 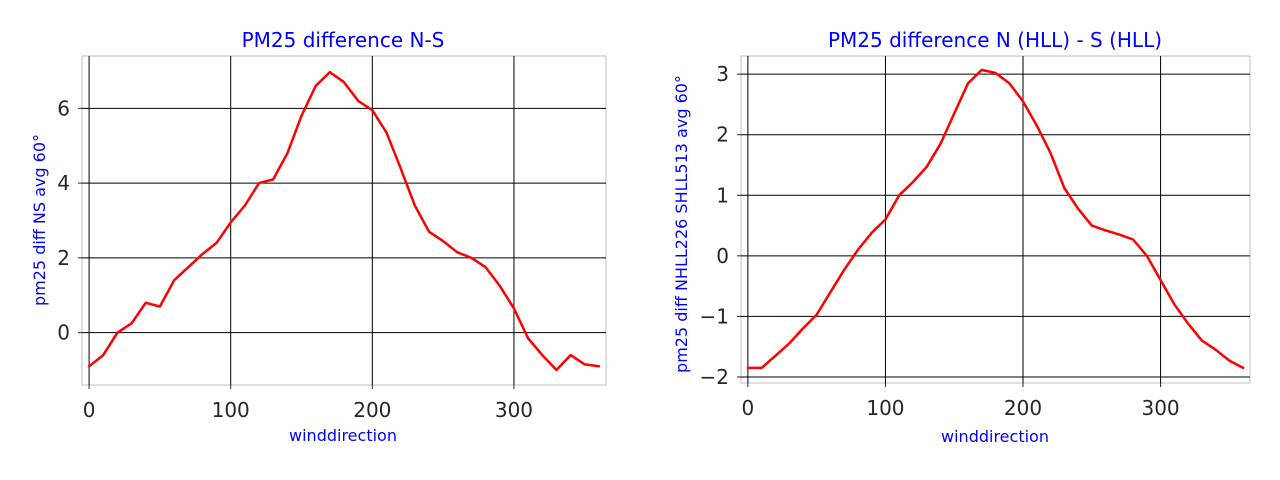 I want to click on y-tick-label: 3, so click(x=722, y=74).